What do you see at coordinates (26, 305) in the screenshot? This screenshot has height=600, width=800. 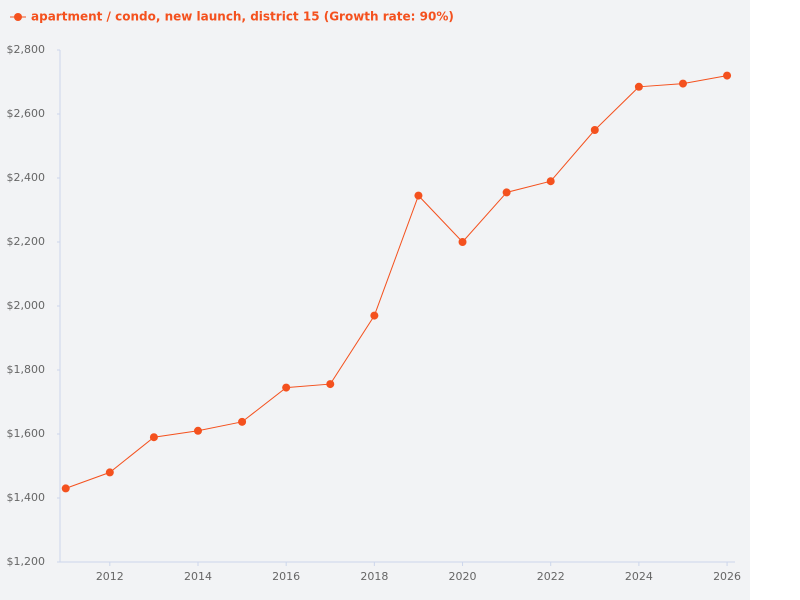 I see `y-tick-label: $2,000` at bounding box center [26, 305].